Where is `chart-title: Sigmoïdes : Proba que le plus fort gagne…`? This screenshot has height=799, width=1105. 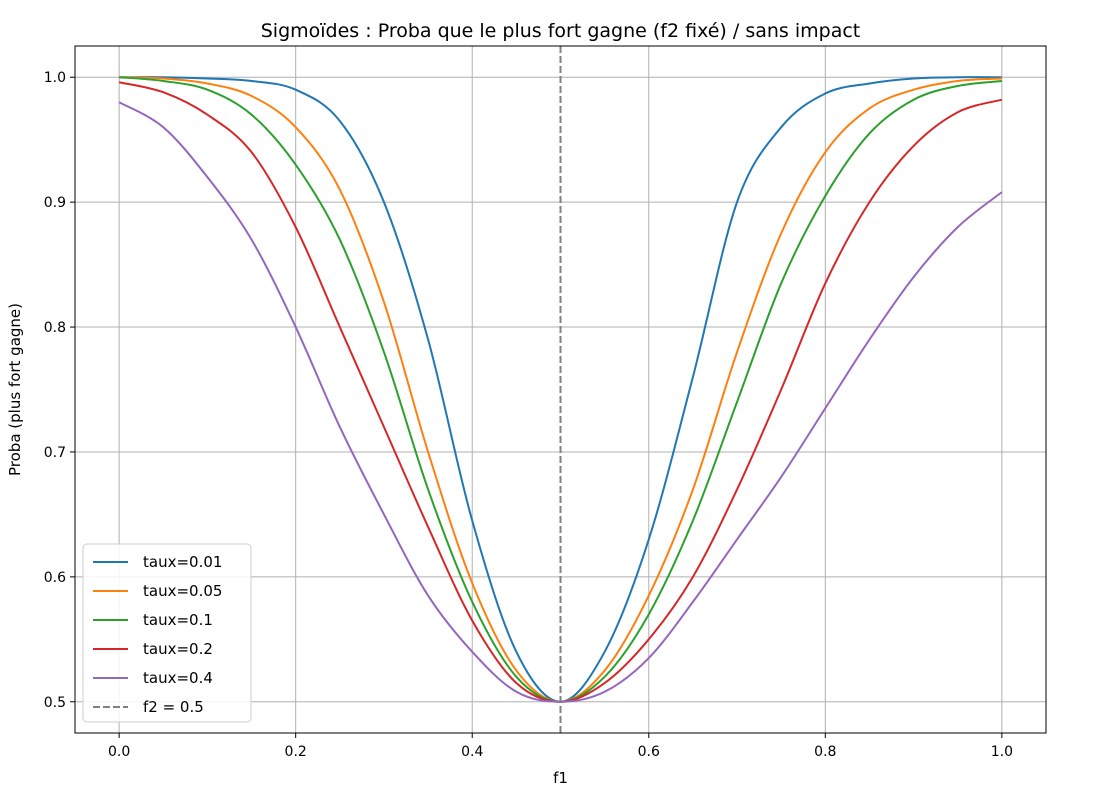 chart-title: Sigmoïdes : Proba que le plus fort gagne… is located at coordinates (560, 31).